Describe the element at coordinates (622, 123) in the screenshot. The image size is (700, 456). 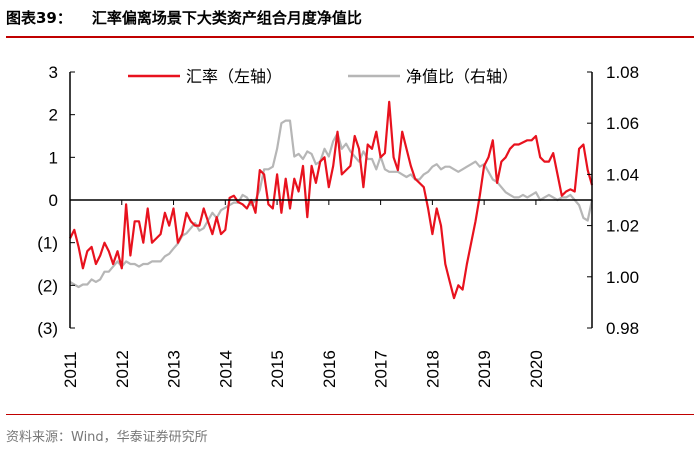
I see `right-tick-label: 1.06` at that location.